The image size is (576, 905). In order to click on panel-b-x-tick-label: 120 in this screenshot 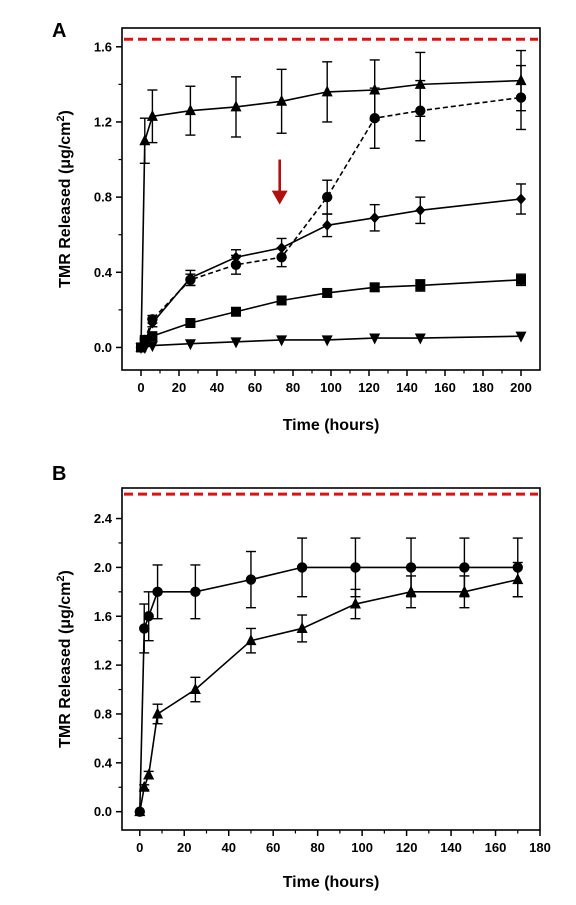, I will do `click(407, 847)`.